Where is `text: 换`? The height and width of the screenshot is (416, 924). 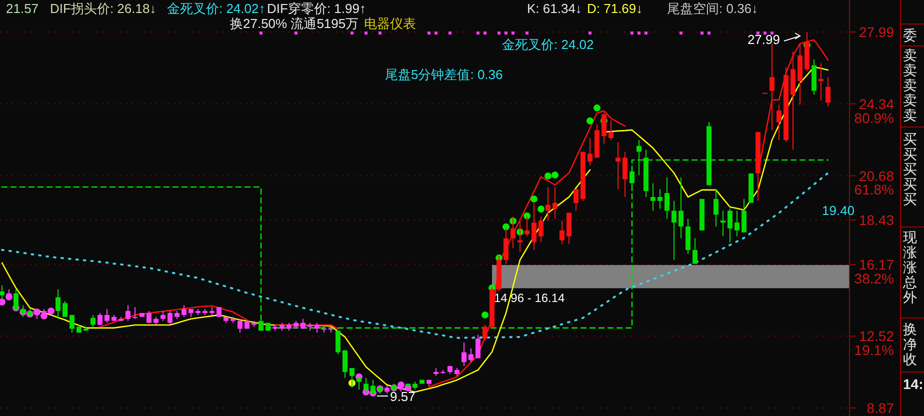
text: 换 is located at coordinates (910, 329).